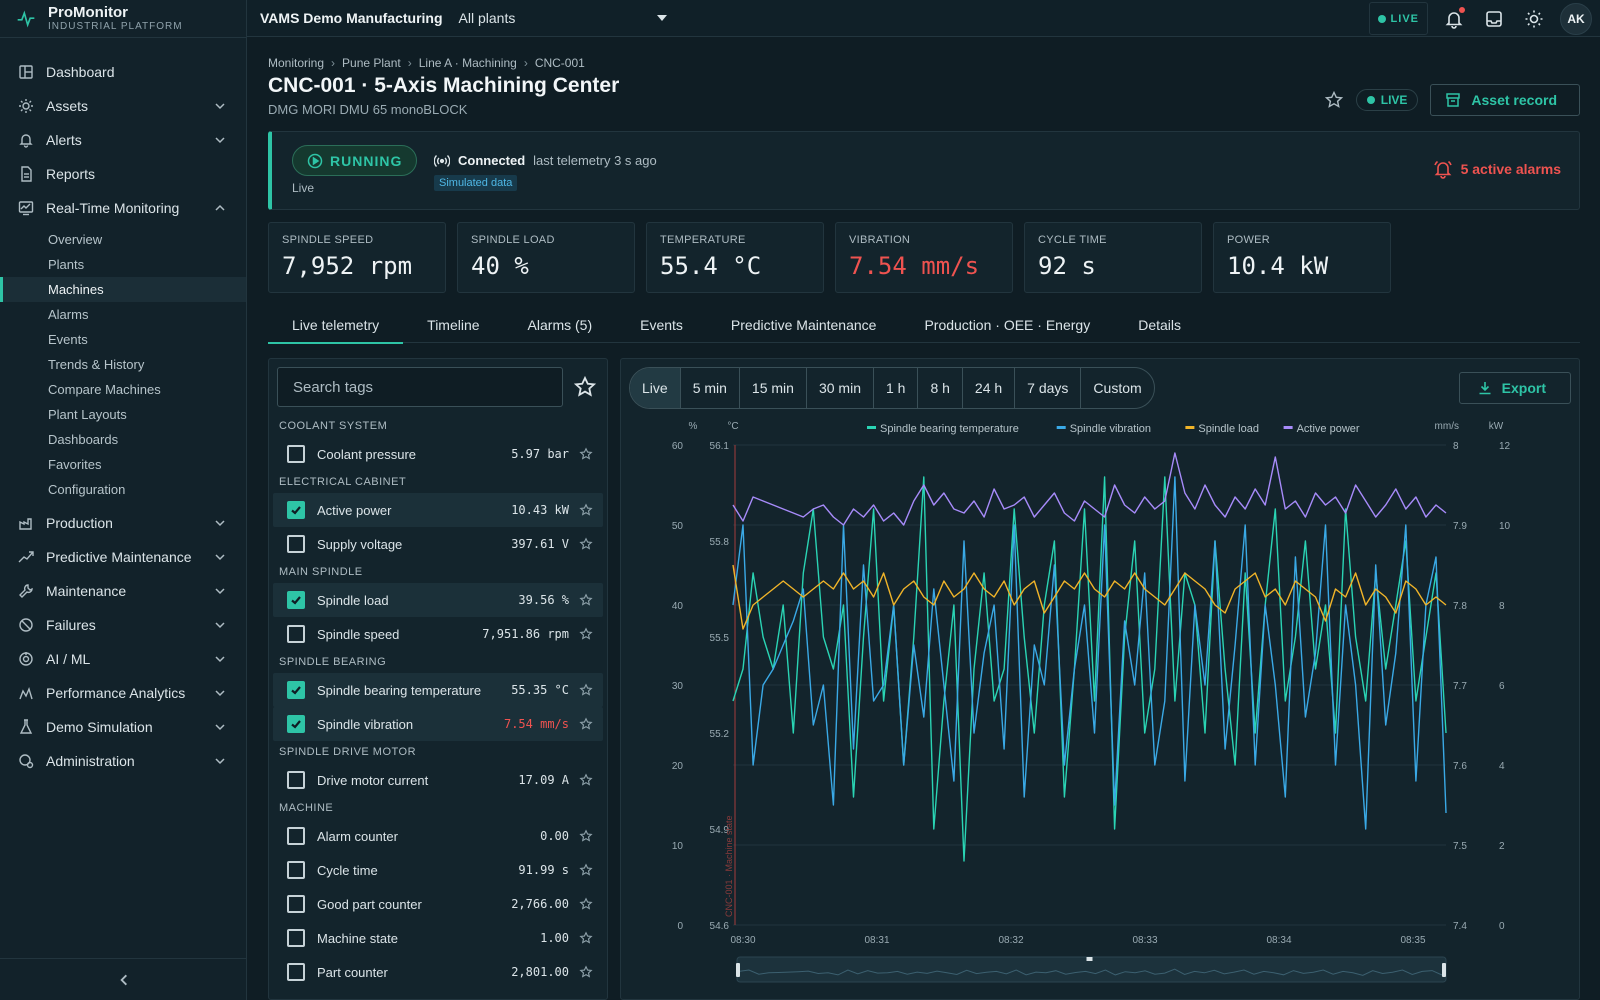 The image size is (1600, 1000). I want to click on tag-row: Spindle load 39.56 %, so click(438, 600).